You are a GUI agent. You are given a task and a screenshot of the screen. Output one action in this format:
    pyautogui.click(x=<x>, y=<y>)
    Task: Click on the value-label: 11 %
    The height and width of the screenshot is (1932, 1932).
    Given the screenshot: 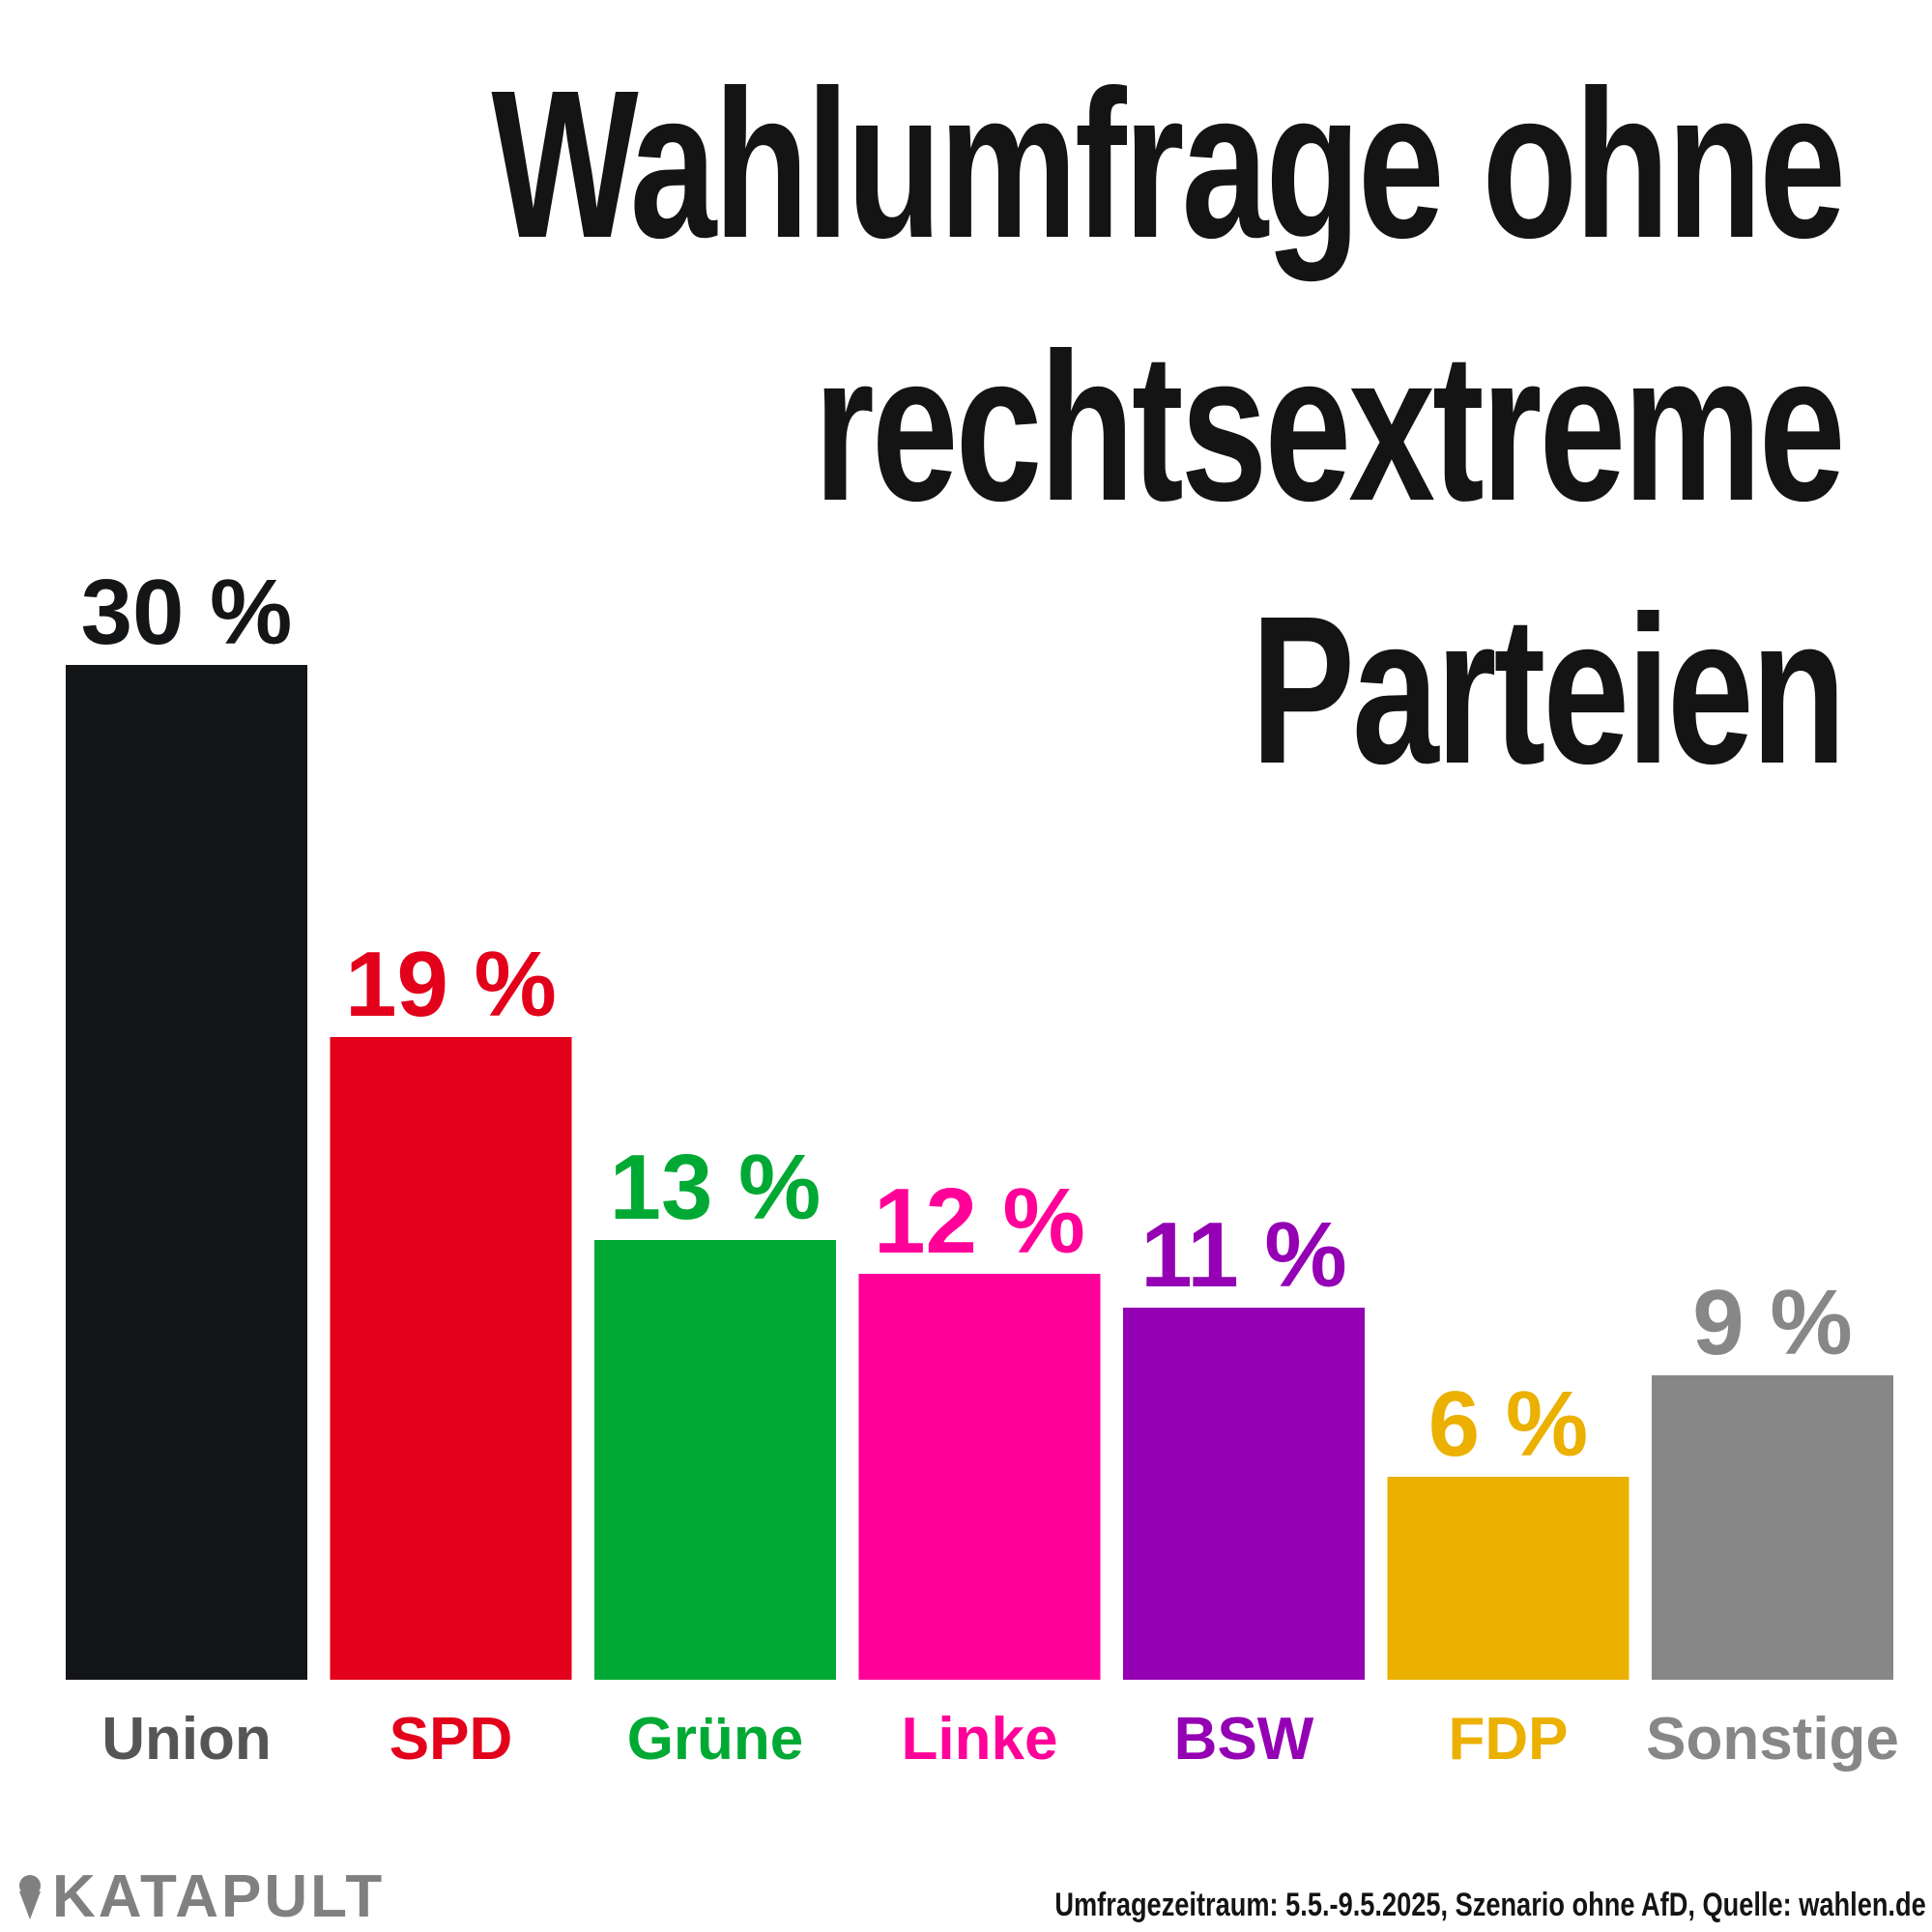 What is the action you would take?
    pyautogui.click(x=1243, y=1255)
    